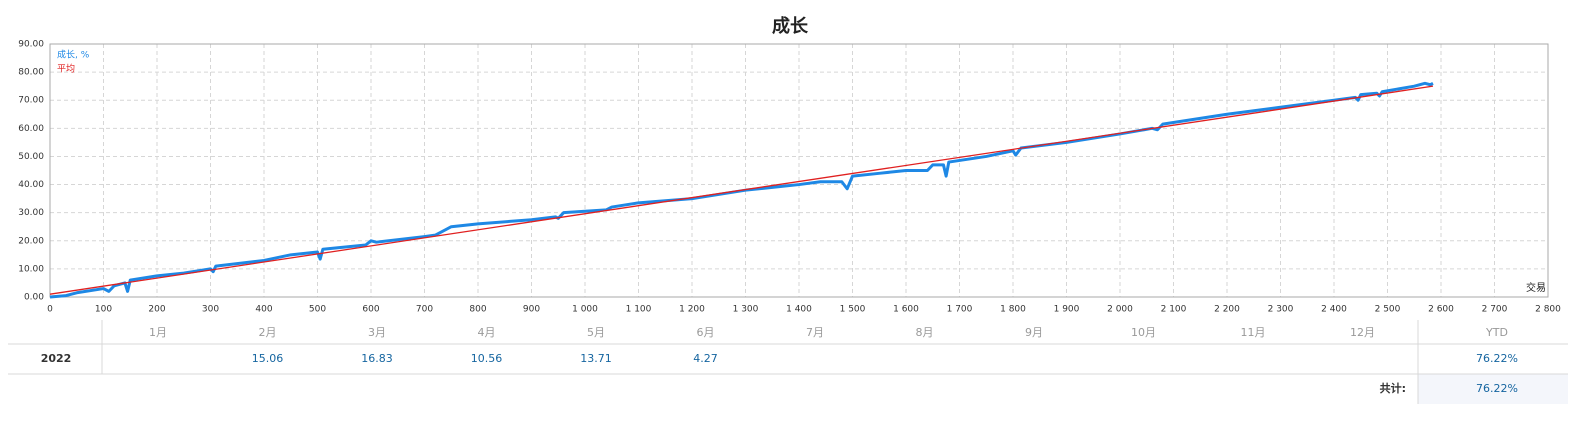 The image size is (1593, 436). What do you see at coordinates (210, 310) in the screenshot?
I see `x-tick-label: 300` at bounding box center [210, 310].